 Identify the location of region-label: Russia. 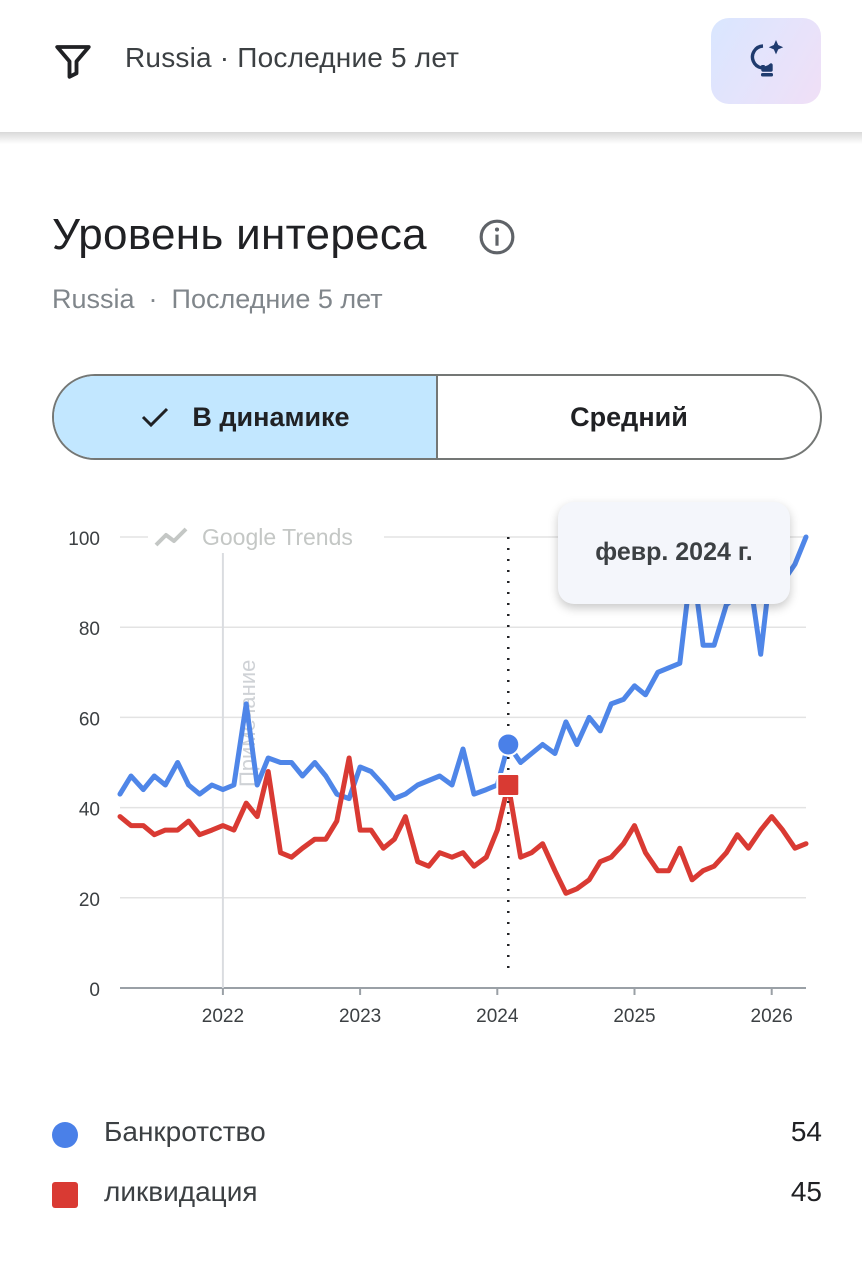
(93, 299).